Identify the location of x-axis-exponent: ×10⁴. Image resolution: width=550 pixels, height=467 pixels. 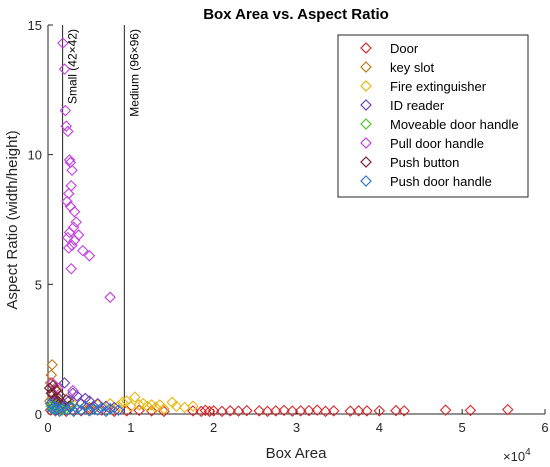
(517, 455).